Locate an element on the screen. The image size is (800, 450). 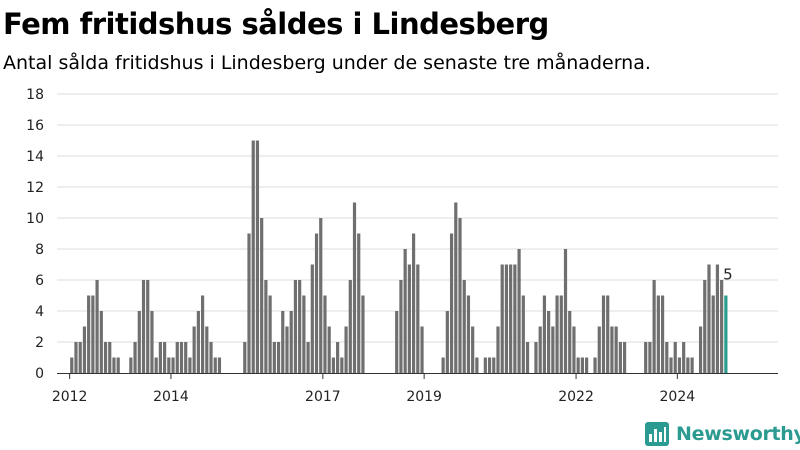
y-tick-label: 12 is located at coordinates (35, 188).